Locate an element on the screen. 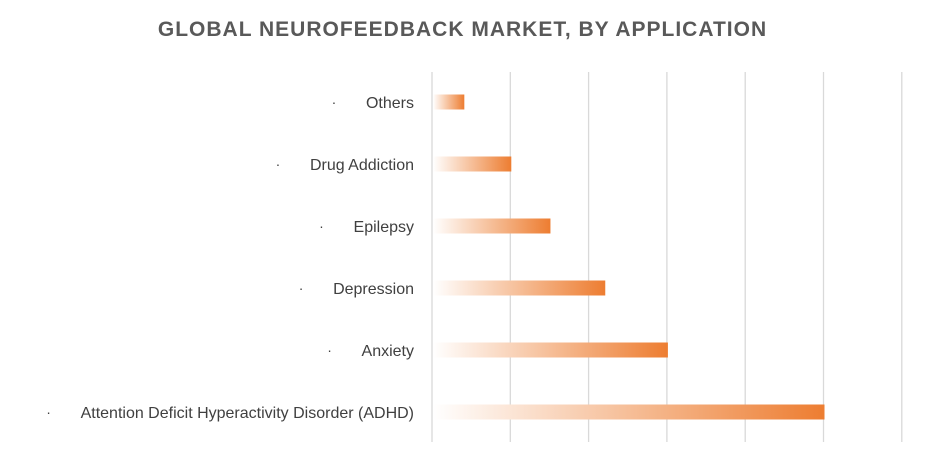 The width and height of the screenshot is (925, 466). category-label: Anxiety is located at coordinates (388, 351).